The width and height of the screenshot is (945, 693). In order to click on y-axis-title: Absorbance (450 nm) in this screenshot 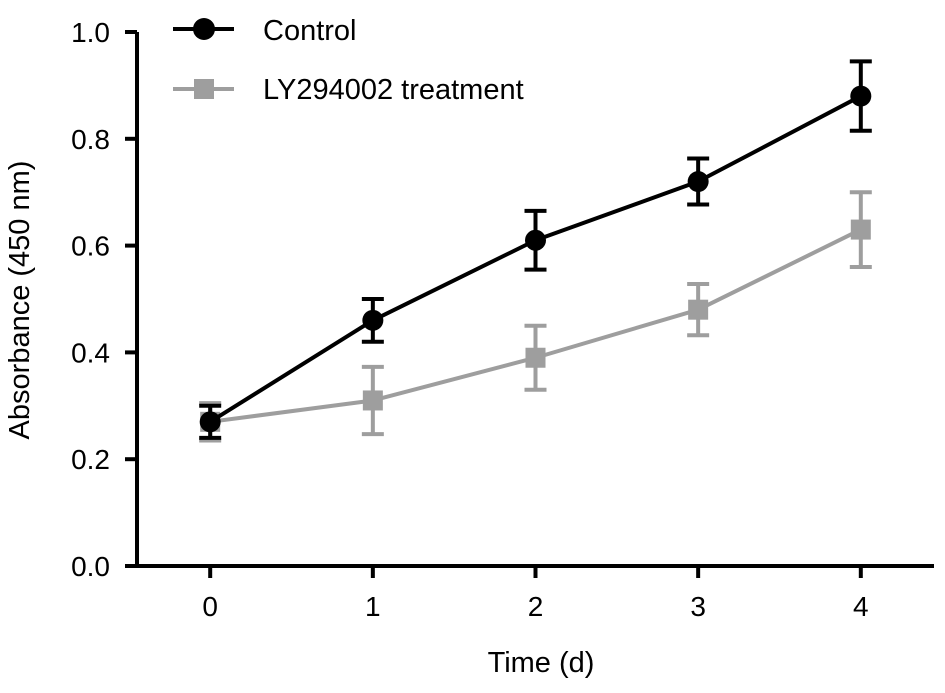, I will do `click(20, 300)`.